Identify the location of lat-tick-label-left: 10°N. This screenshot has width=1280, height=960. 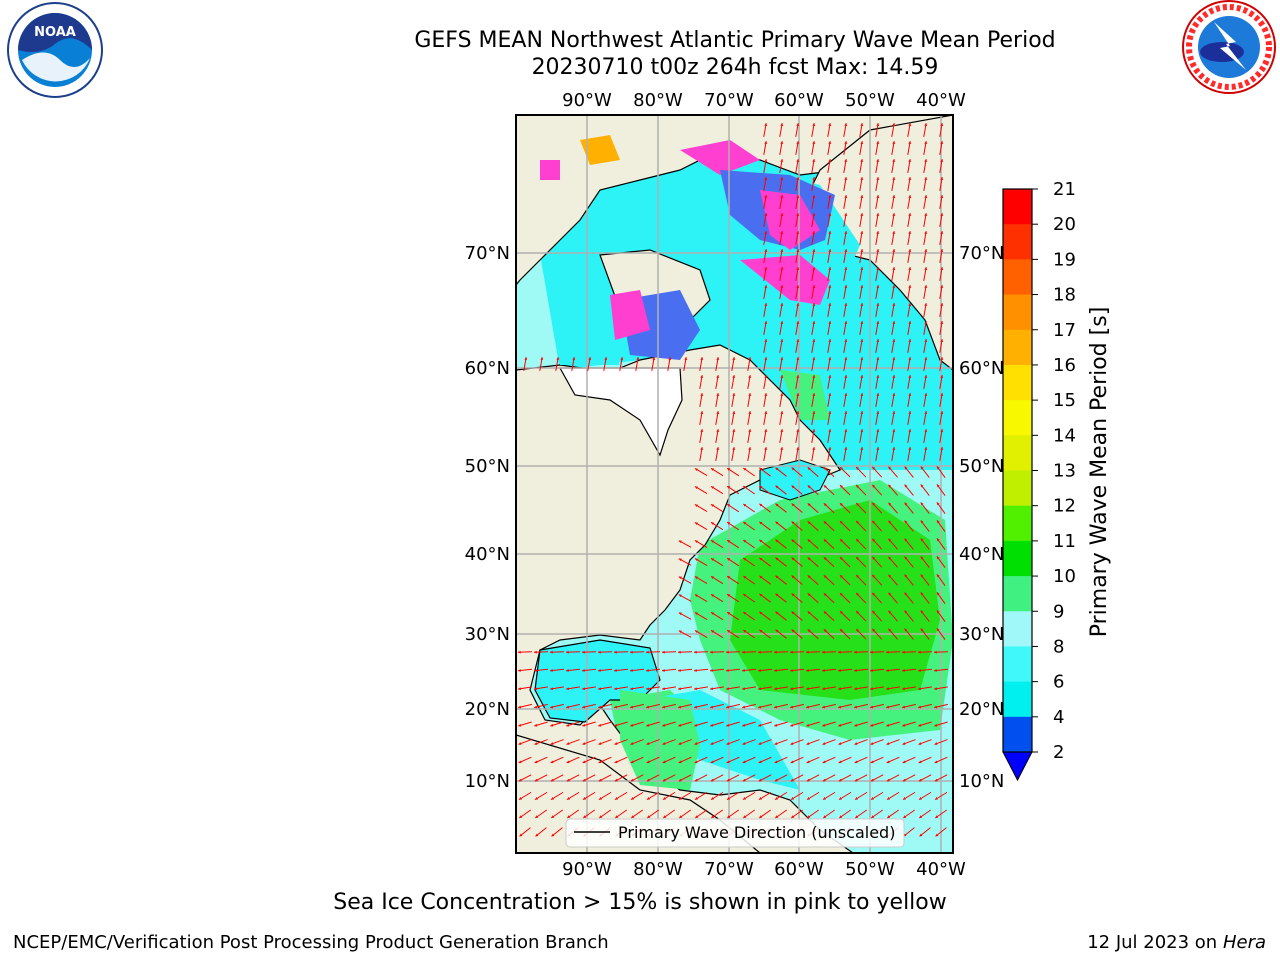
(487, 781).